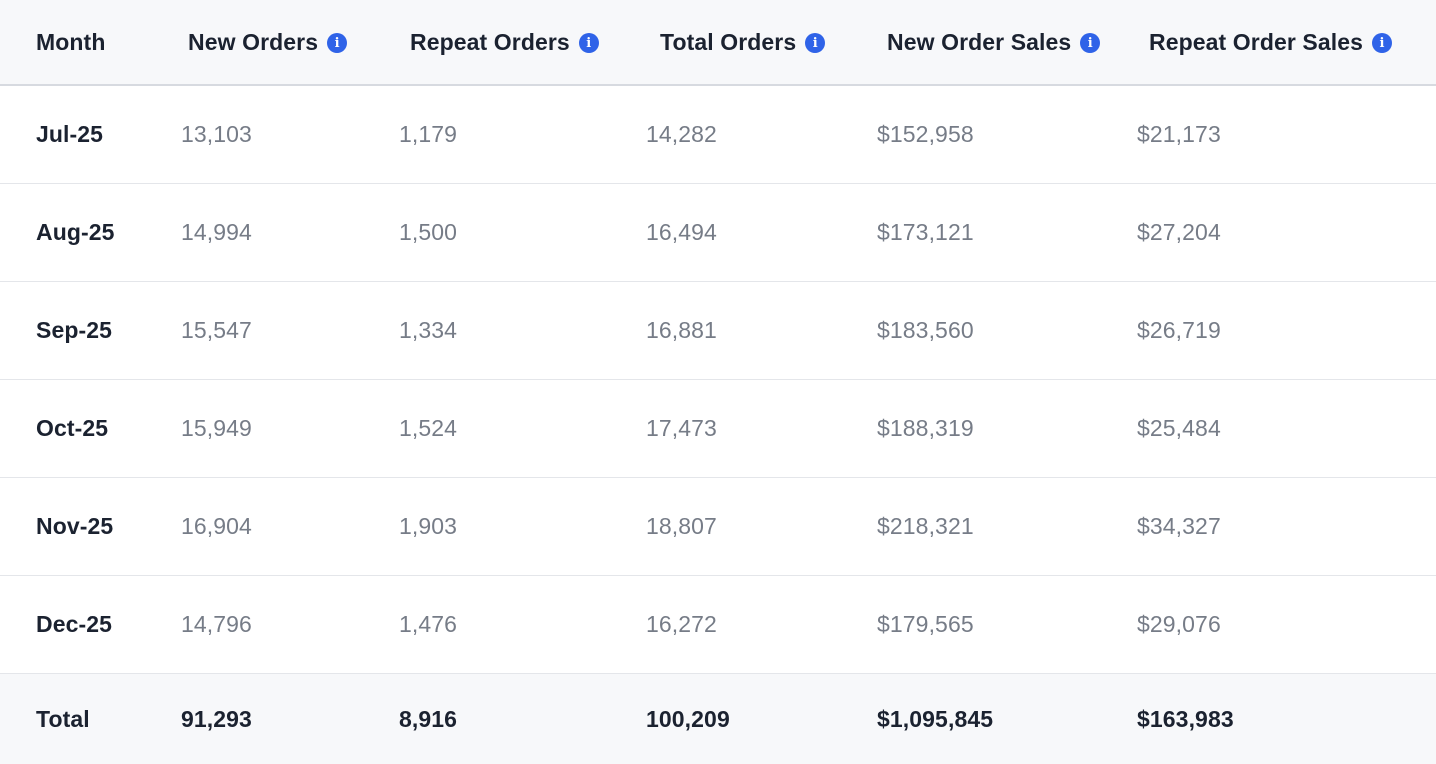  I want to click on column-header-label: Total Orders, so click(728, 41).